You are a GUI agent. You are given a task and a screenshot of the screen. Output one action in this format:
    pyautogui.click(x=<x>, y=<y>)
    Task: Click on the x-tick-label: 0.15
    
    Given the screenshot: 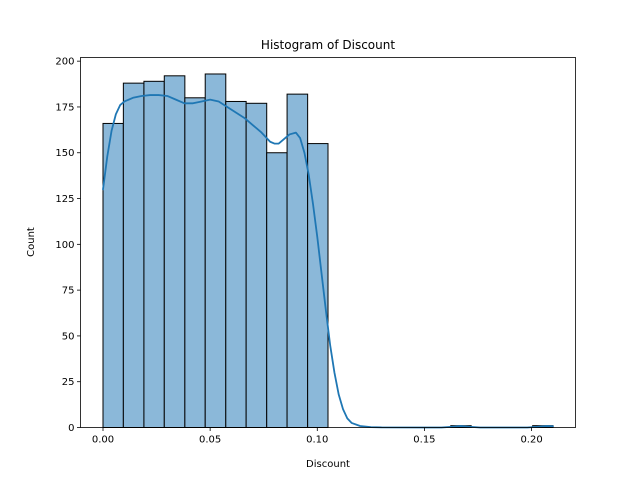 What is the action you would take?
    pyautogui.click(x=424, y=440)
    